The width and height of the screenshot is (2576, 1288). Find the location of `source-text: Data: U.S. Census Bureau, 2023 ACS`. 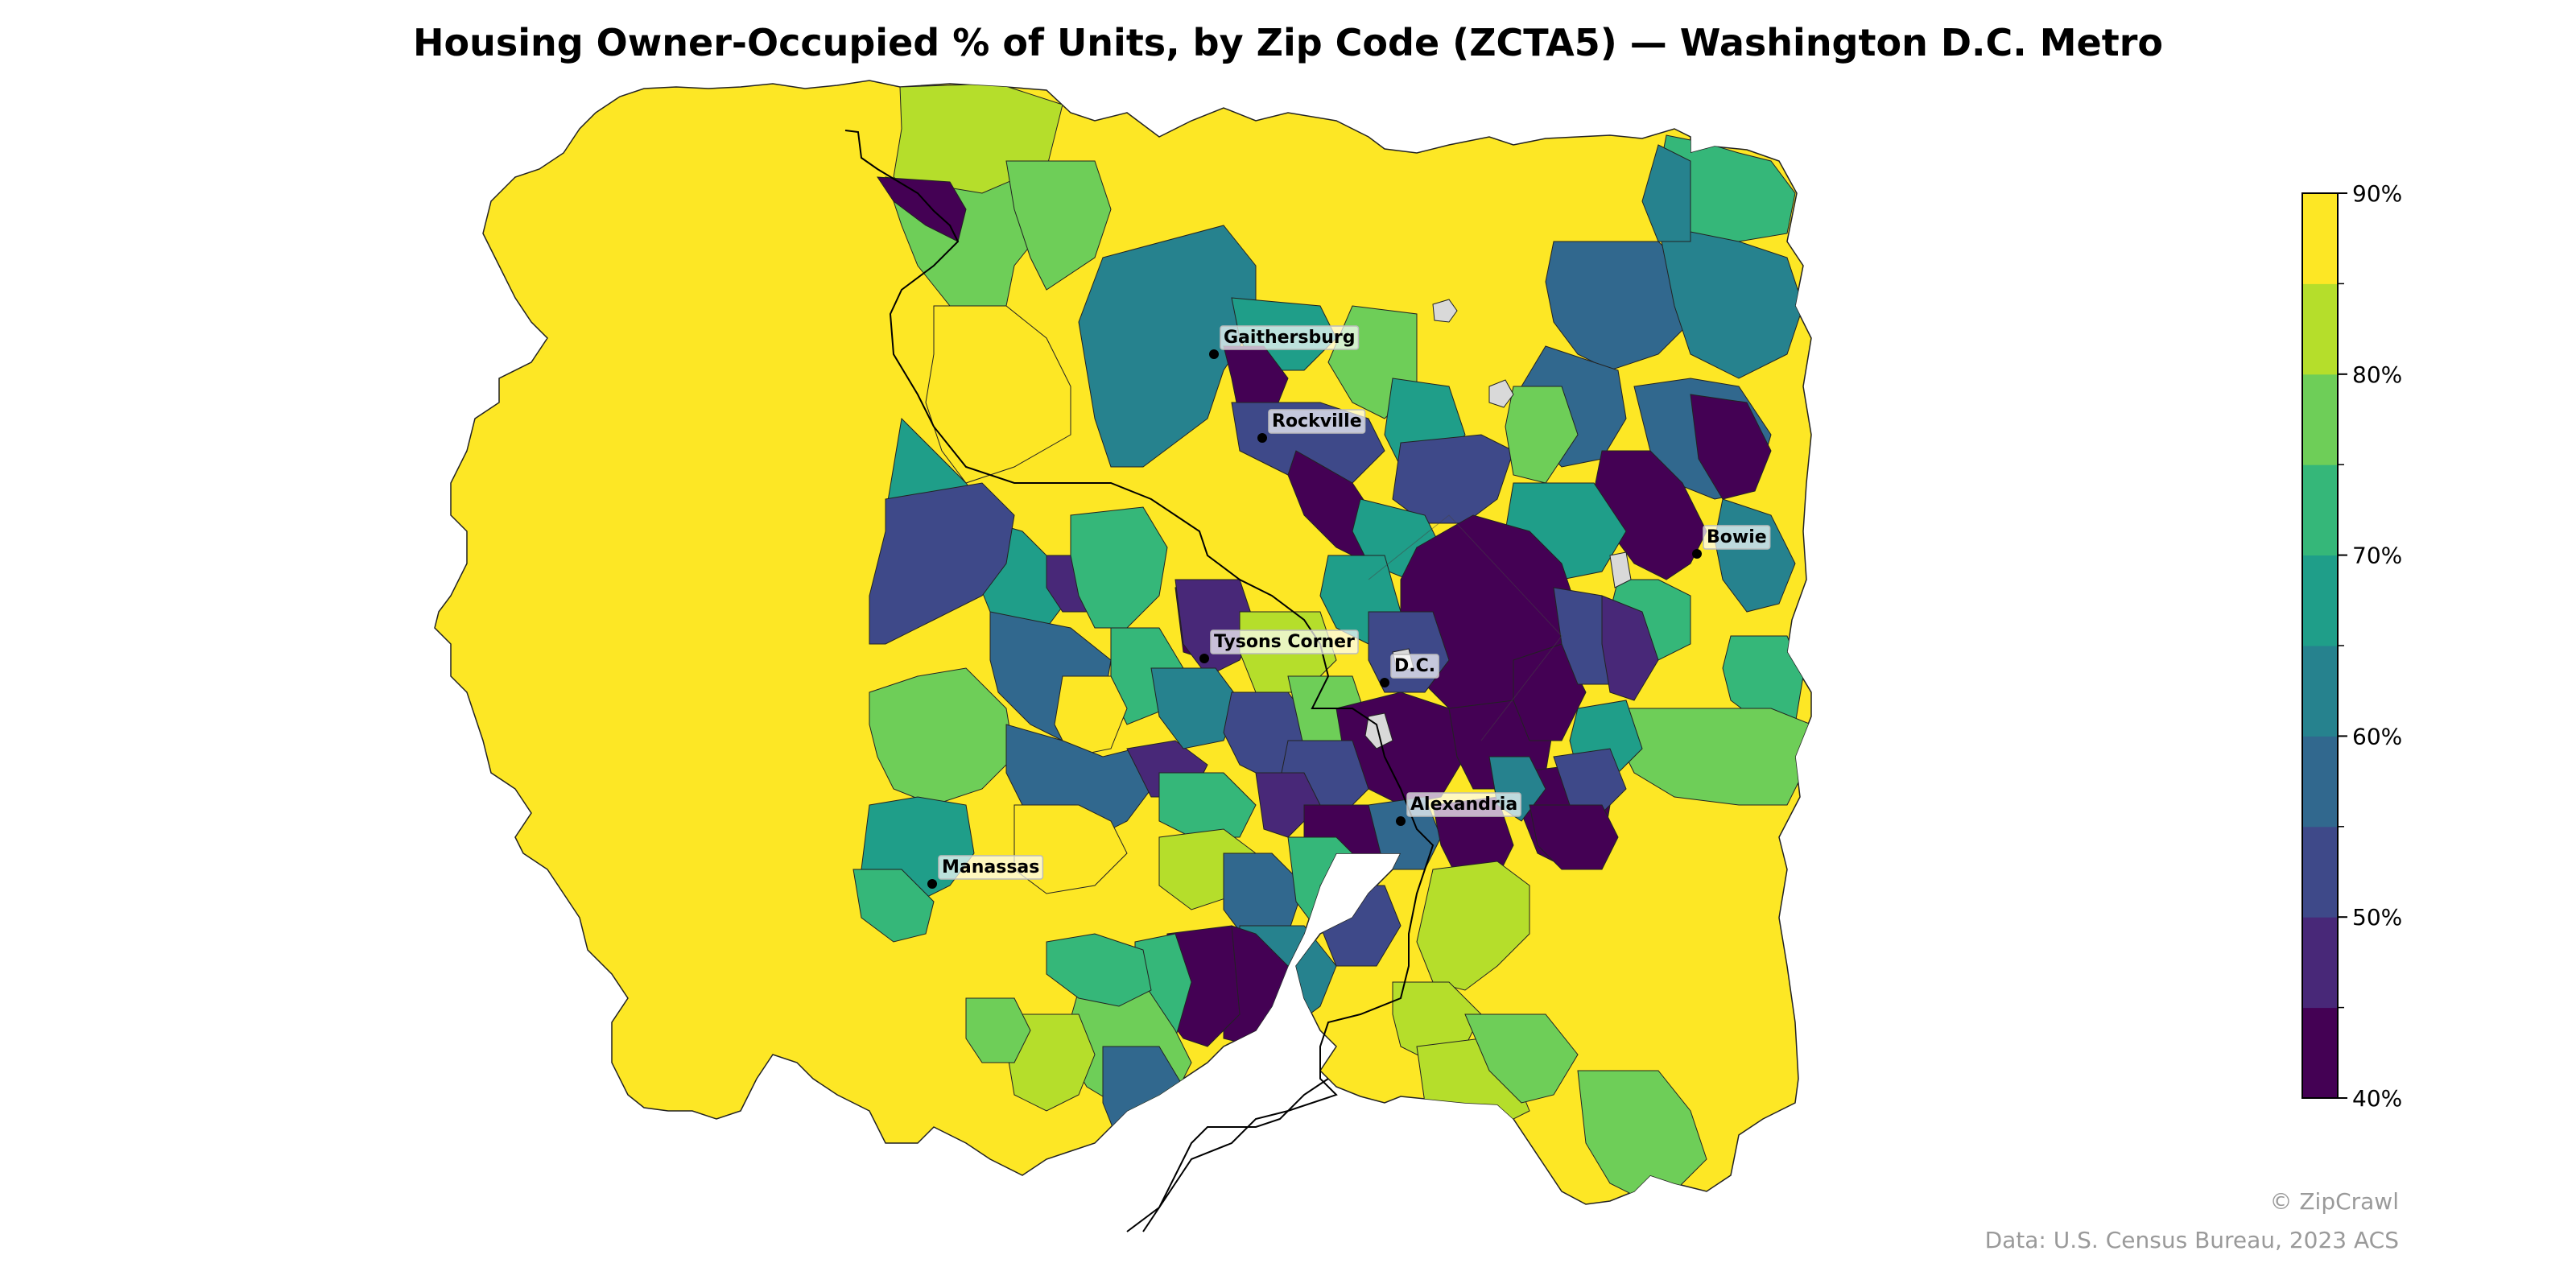

source-text: Data: U.S. Census Bureau, 2023 ACS is located at coordinates (2191, 1240).